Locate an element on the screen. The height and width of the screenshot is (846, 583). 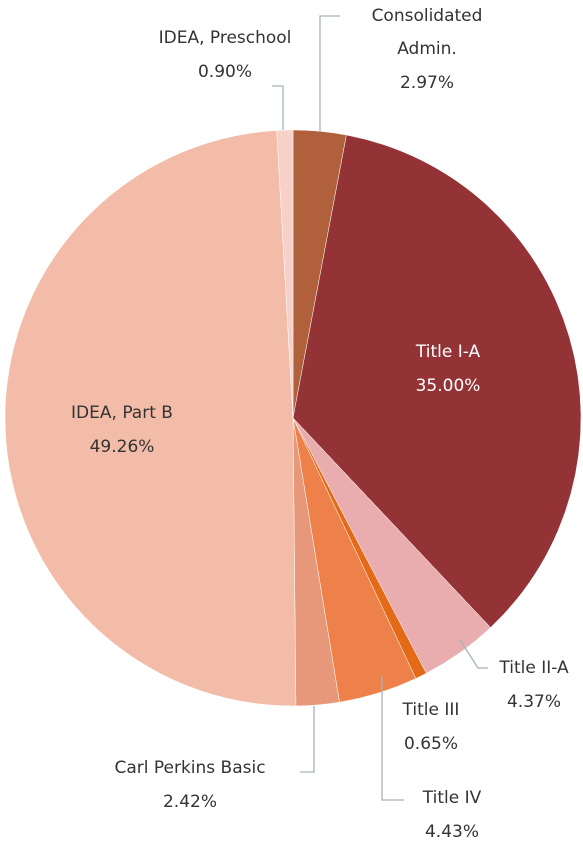
category-label: Title II-A is located at coordinates (534, 668).